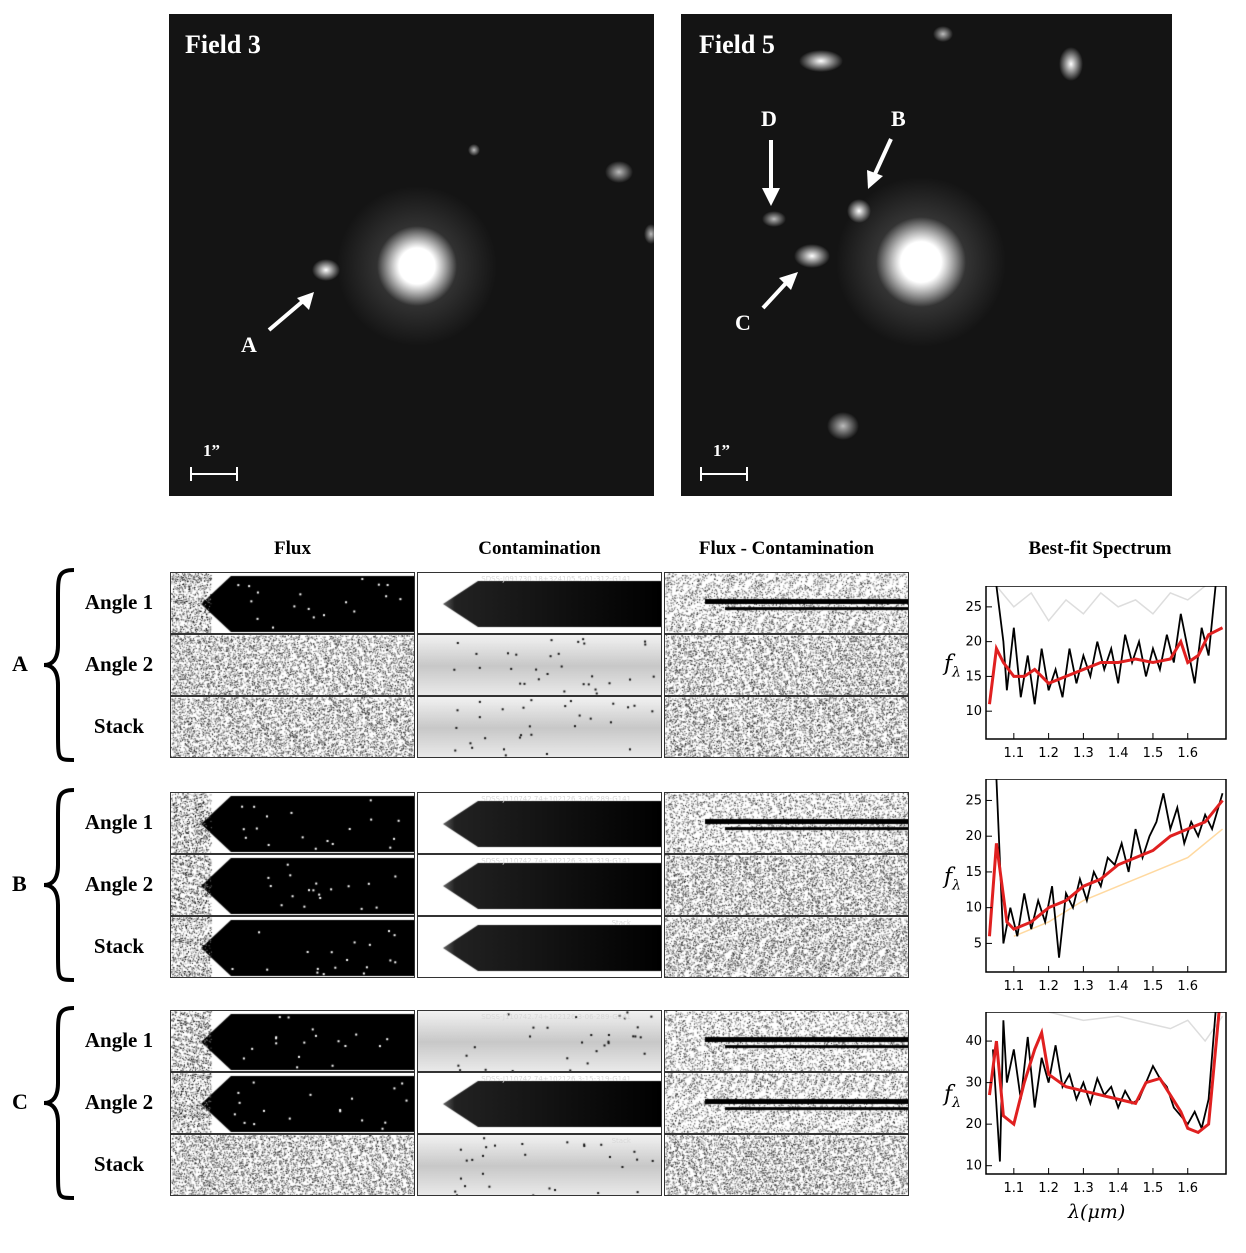 This screenshot has height=1253, width=1246. Describe the element at coordinates (539, 548) in the screenshot. I see `column-header-contamination: Contamination` at that location.